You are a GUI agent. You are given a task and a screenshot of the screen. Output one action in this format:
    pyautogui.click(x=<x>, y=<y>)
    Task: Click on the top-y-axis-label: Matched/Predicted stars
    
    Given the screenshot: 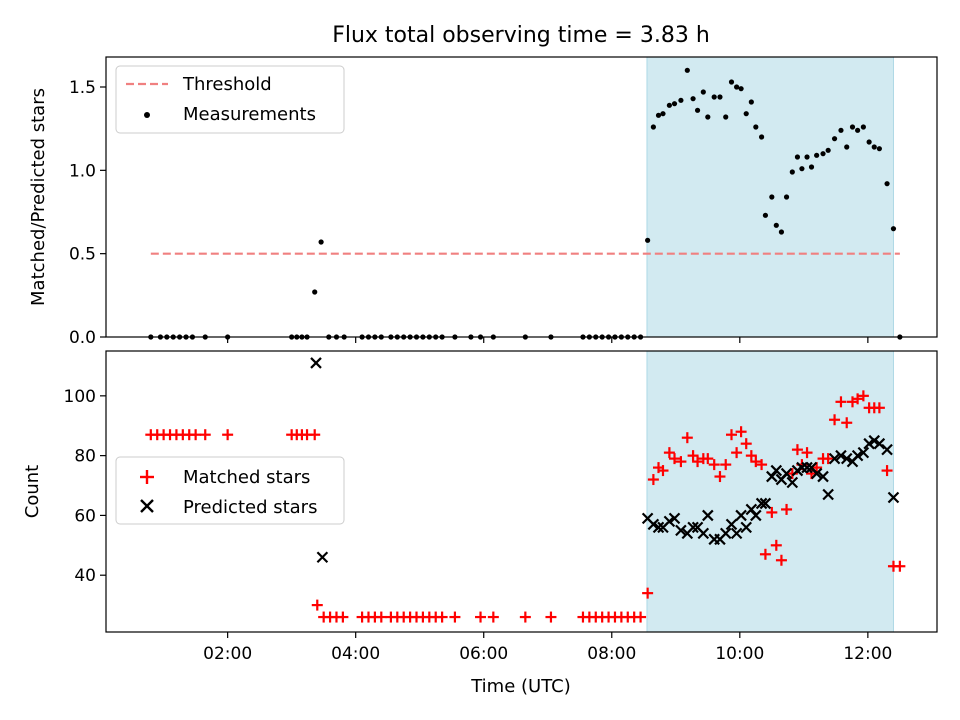 What is the action you would take?
    pyautogui.click(x=38, y=197)
    